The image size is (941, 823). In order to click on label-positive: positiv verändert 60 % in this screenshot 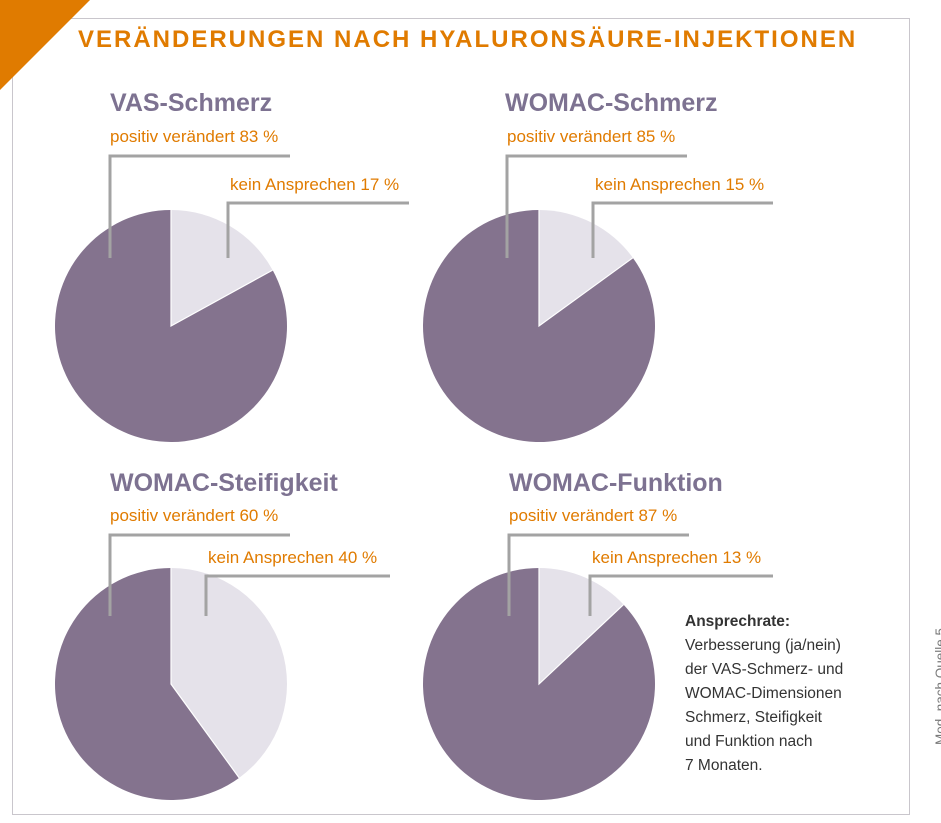, I will do `click(194, 515)`.